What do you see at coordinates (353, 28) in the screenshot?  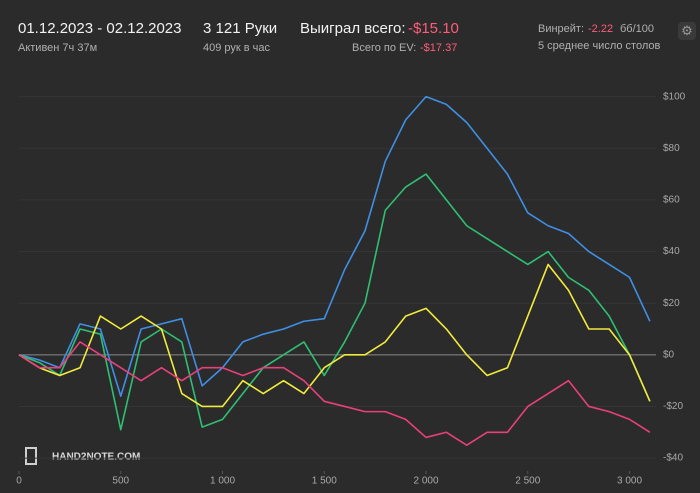 I see `won-label: Выиграл всего:` at bounding box center [353, 28].